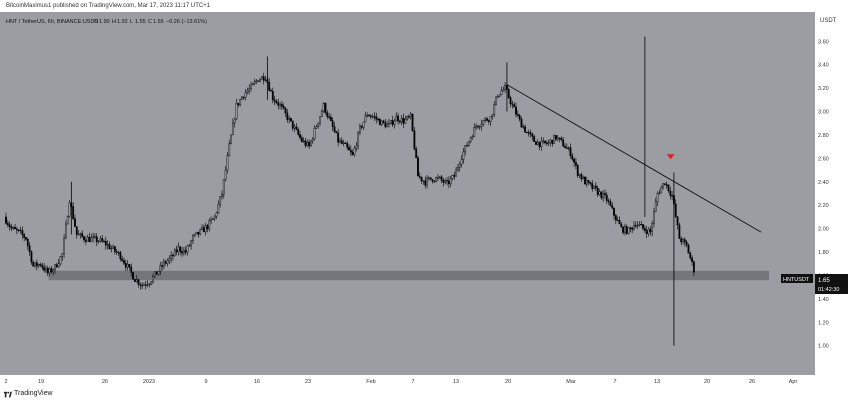 This screenshot has width=850, height=404. I want to click on legend-low: 1.55, so click(140, 22).